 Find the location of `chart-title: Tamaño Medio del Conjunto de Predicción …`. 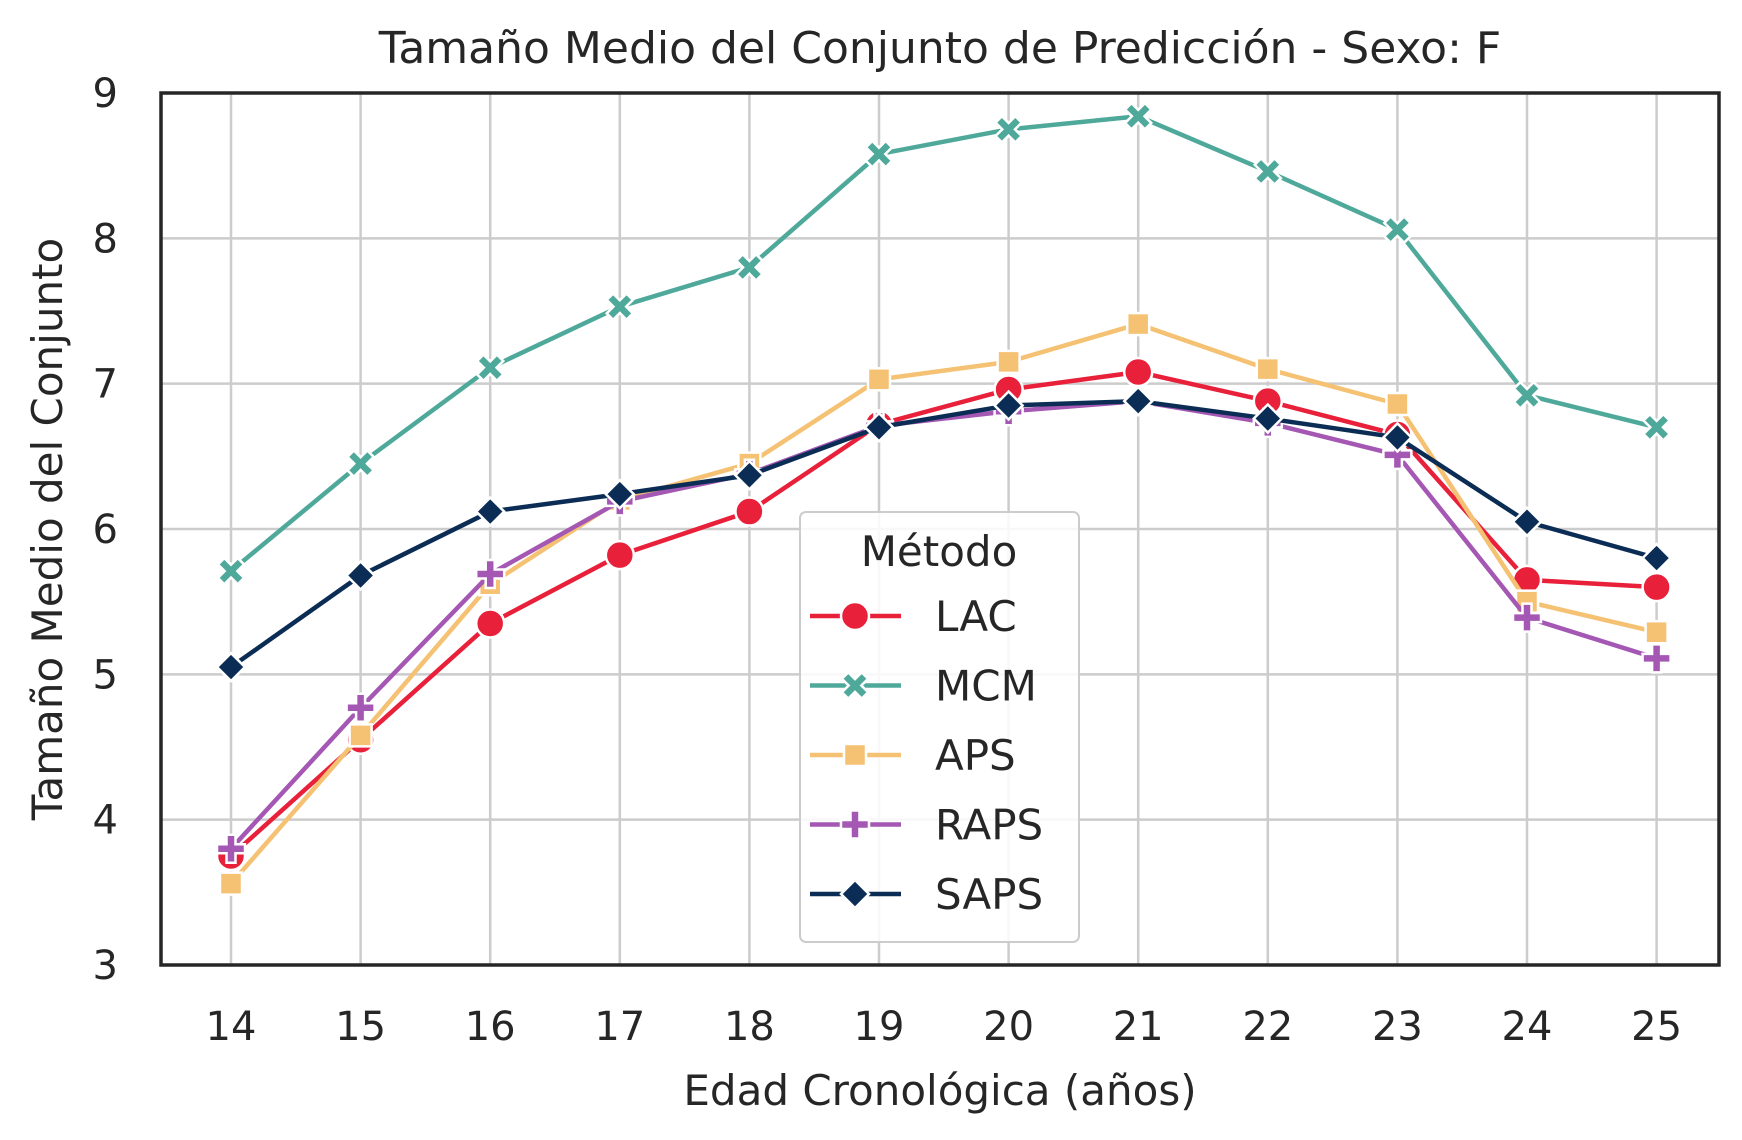

chart-title: Tamaño Medio del Conjunto de Predicción … is located at coordinates (939, 48).